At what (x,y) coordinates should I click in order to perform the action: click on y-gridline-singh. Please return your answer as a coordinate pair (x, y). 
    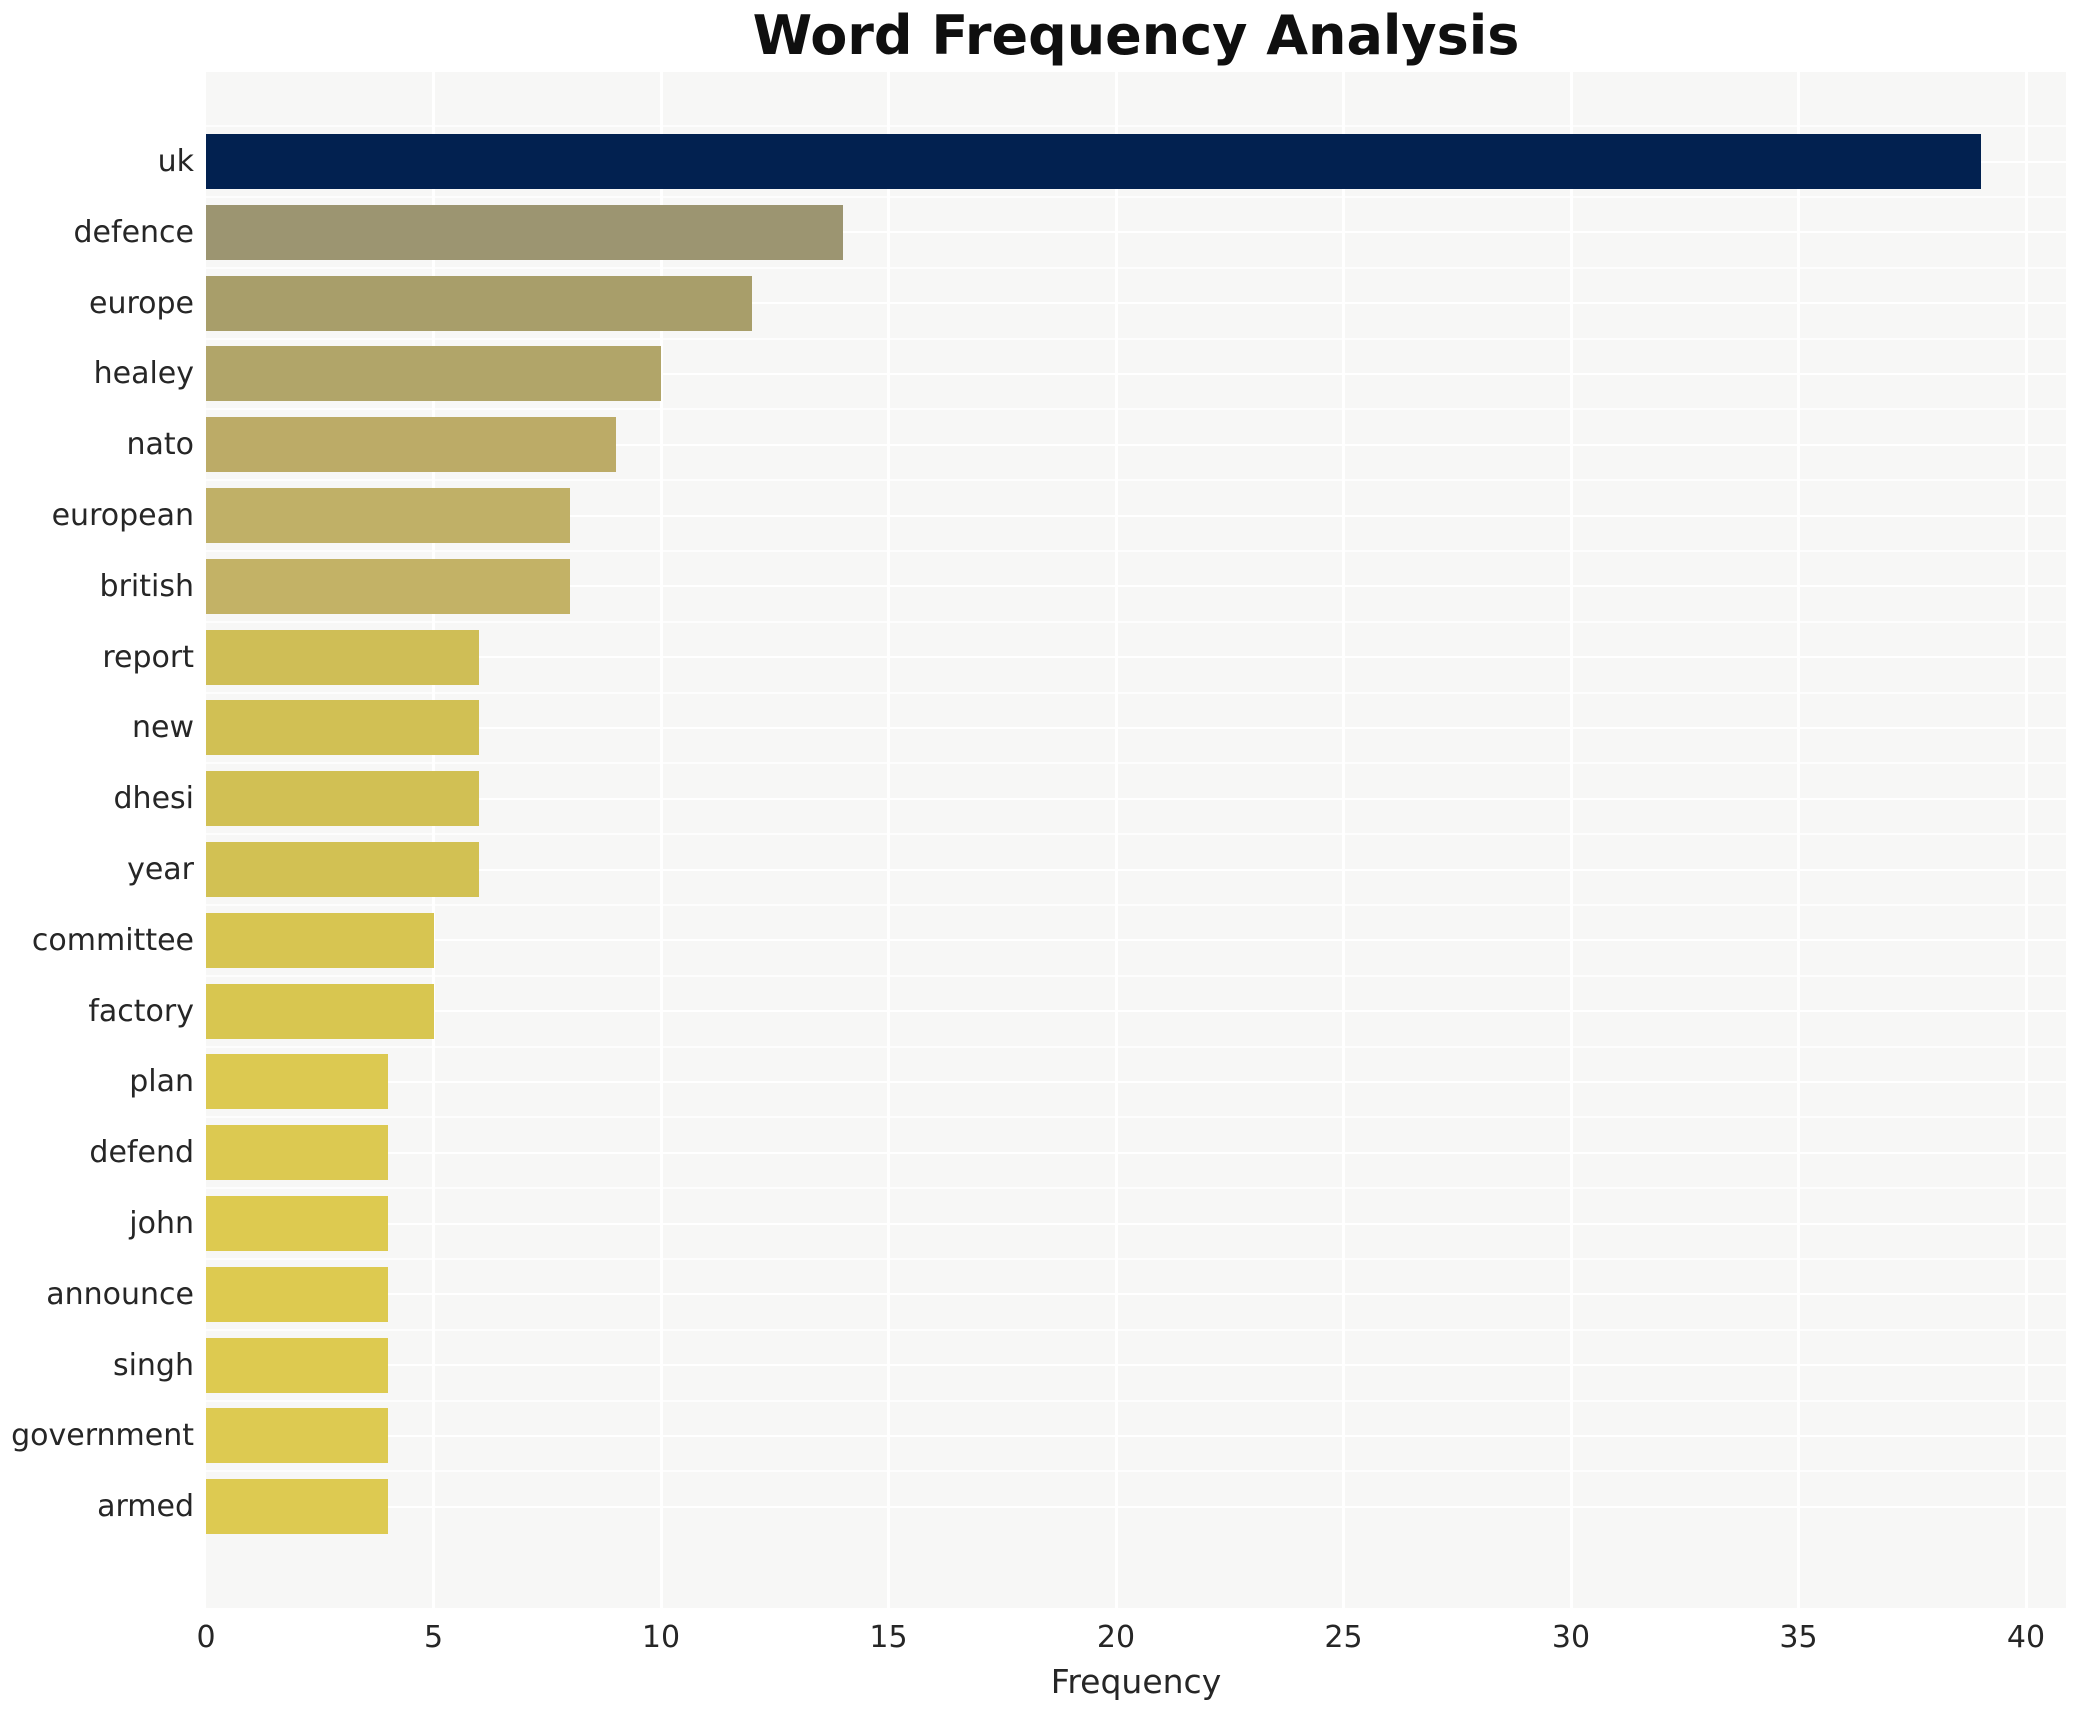
    Looking at the image, I should click on (1136, 1365).